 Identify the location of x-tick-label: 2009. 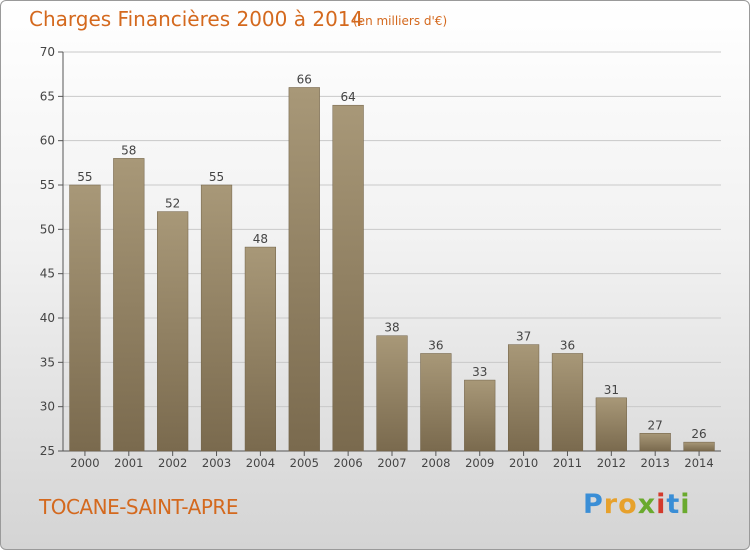
(479, 463).